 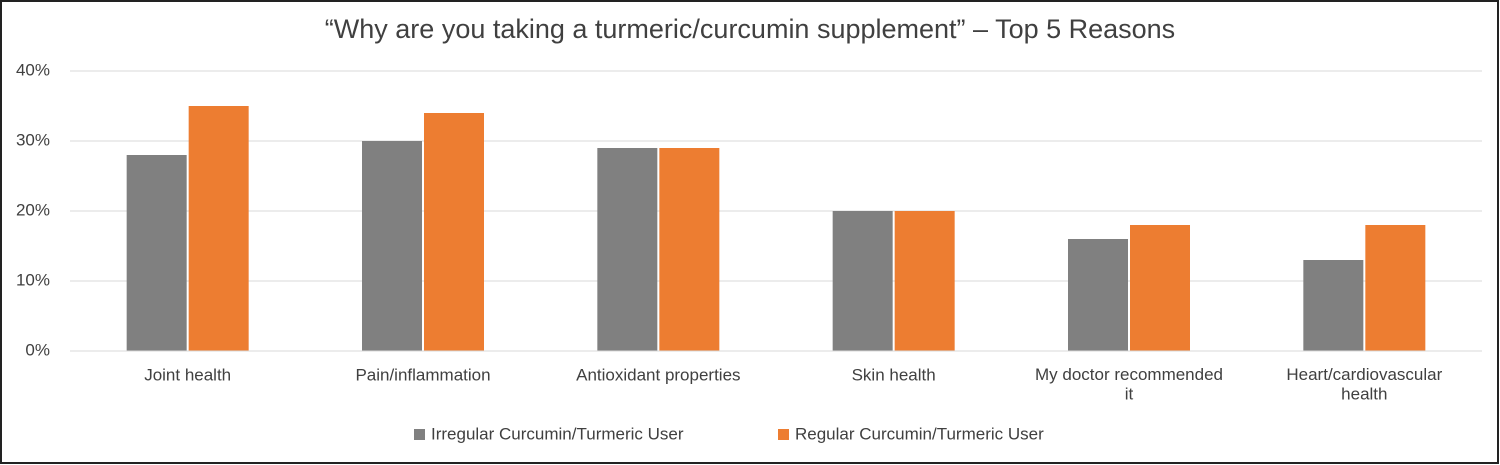 I want to click on x-tick-label: Joint health, so click(x=187, y=374).